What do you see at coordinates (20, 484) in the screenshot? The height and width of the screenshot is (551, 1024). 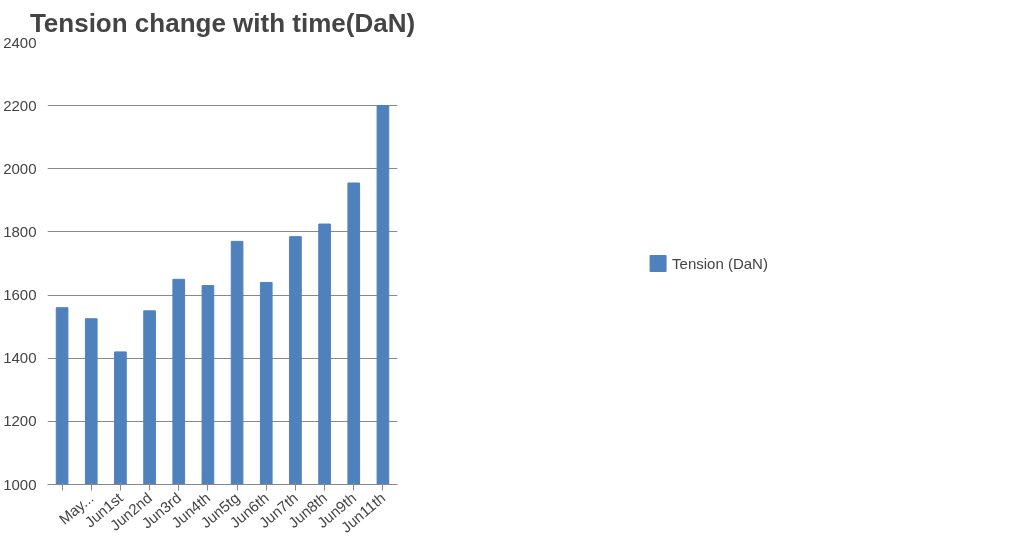 I see `y-tick-label: 1000` at bounding box center [20, 484].